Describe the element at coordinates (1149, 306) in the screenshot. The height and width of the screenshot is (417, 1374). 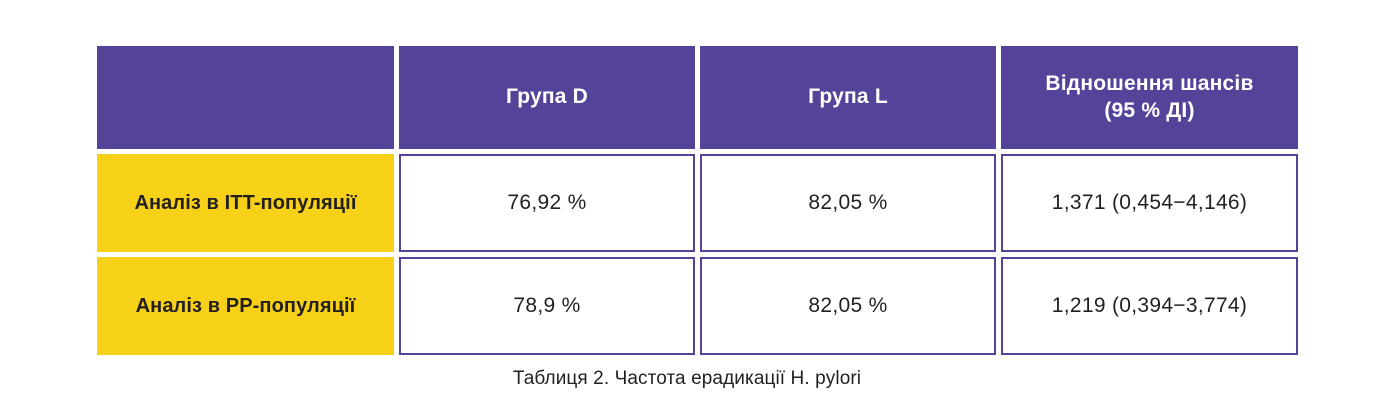
I see `cell-pp-odds-ratio: 1,219 (0,394−3,774)` at that location.